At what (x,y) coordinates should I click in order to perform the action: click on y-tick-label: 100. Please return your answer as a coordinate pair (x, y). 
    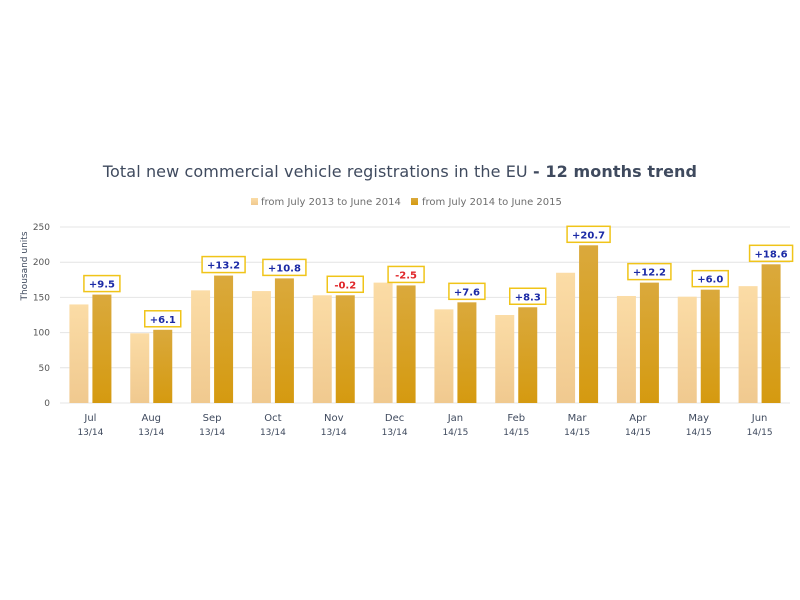
    Looking at the image, I should click on (41, 334).